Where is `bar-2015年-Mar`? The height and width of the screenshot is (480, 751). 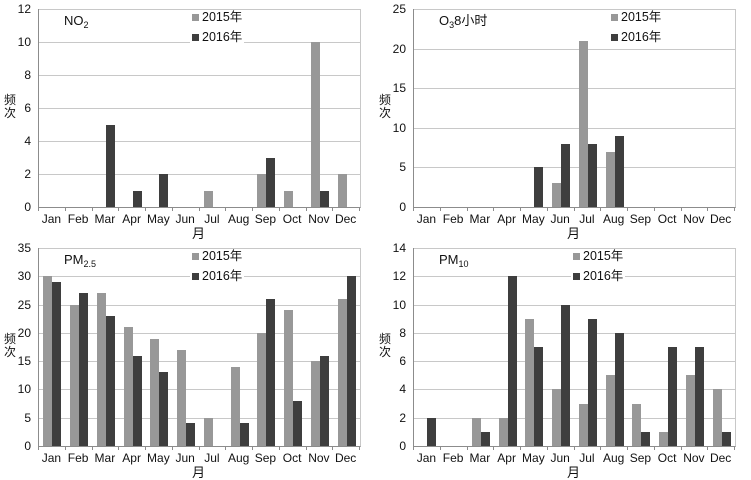
bar-2015年-Mar is located at coordinates (101, 369).